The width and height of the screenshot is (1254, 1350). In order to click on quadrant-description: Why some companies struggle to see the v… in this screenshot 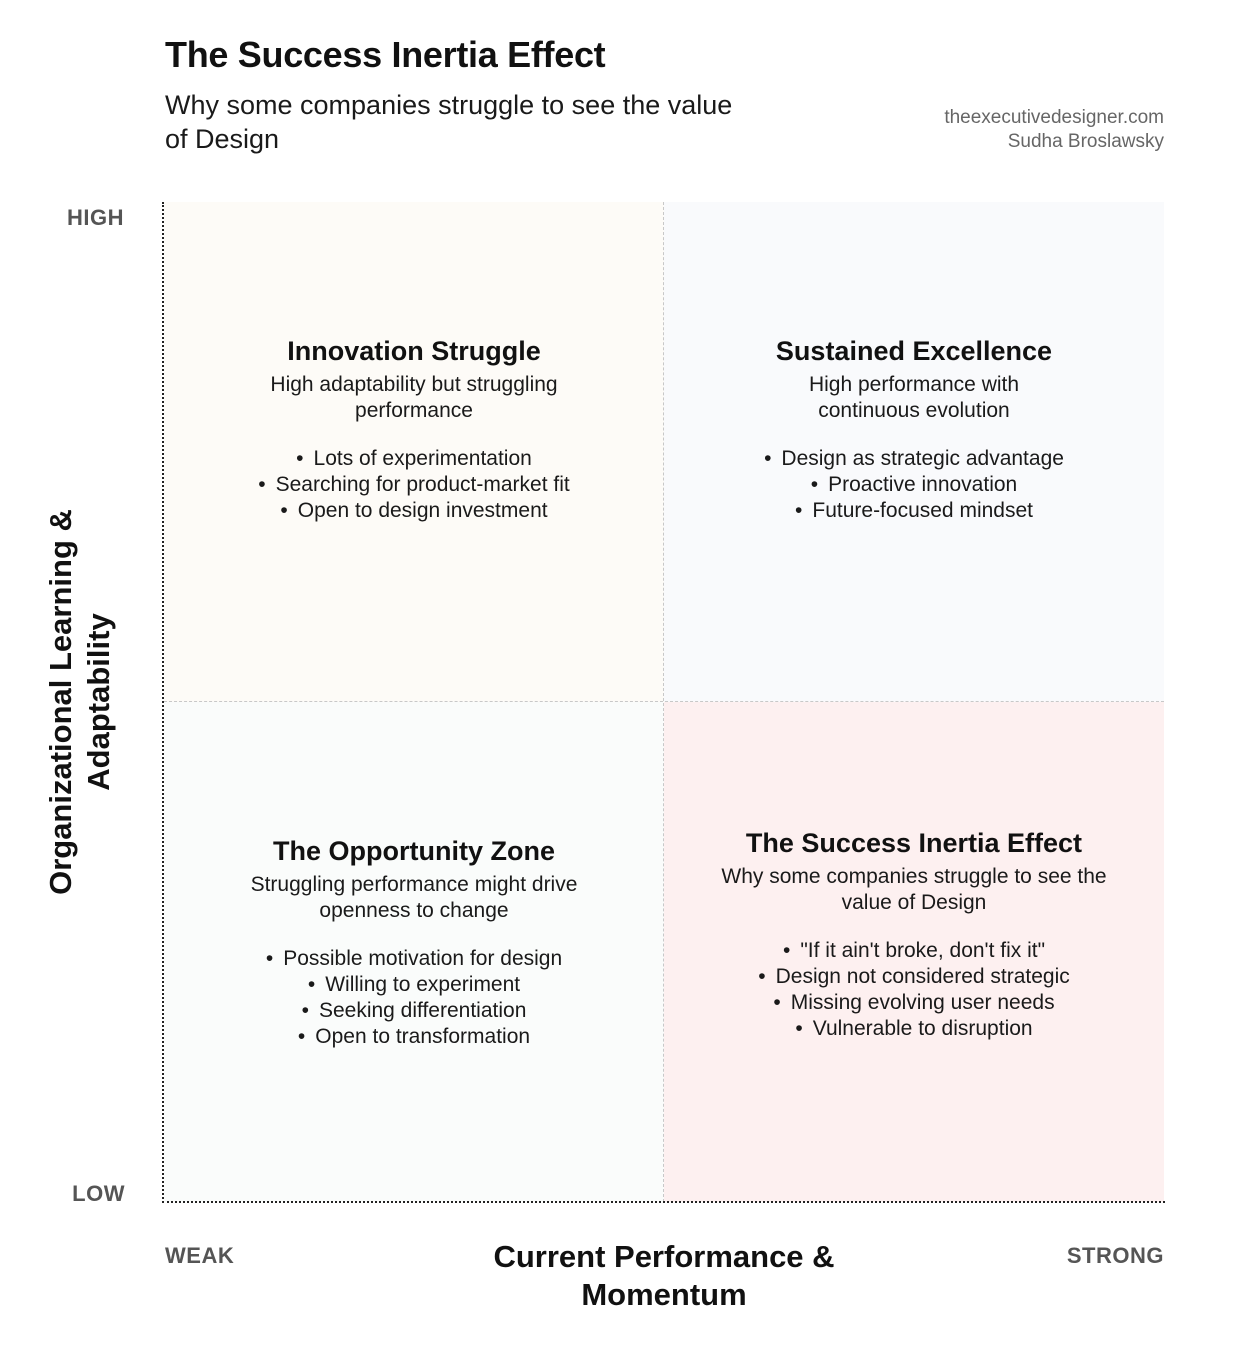, I will do `click(914, 889)`.